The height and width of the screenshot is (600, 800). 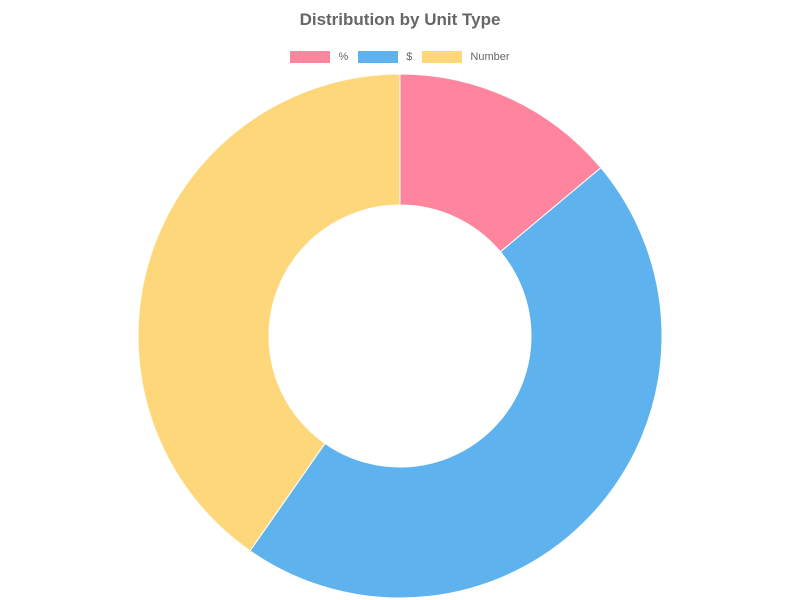 What do you see at coordinates (466, 57) in the screenshot?
I see `legend-item-number: Number` at bounding box center [466, 57].